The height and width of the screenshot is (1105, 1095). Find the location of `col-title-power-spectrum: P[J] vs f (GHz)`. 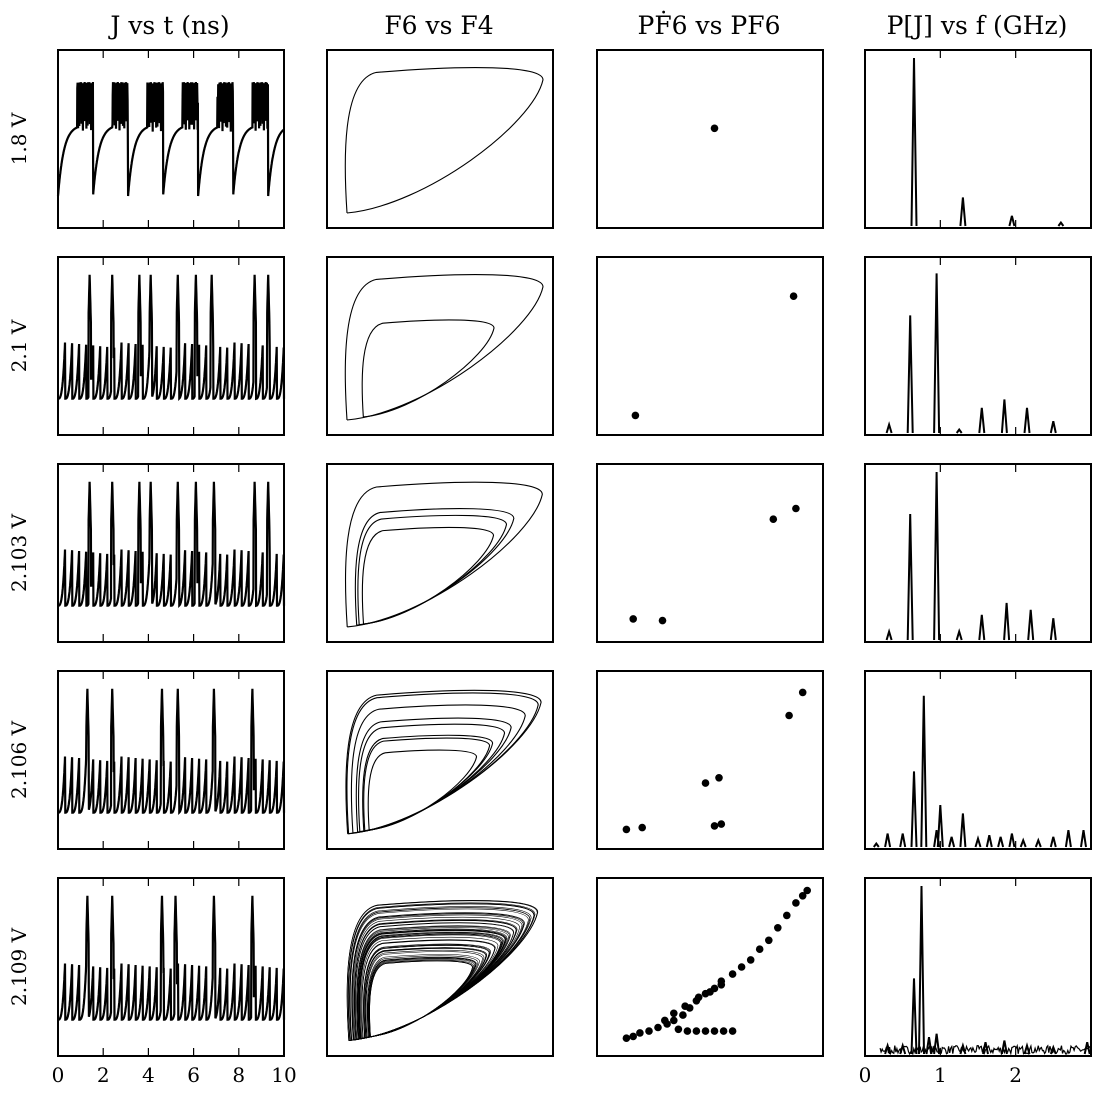

col-title-power-spectrum: P[J] vs f (GHz) is located at coordinates (977, 25).